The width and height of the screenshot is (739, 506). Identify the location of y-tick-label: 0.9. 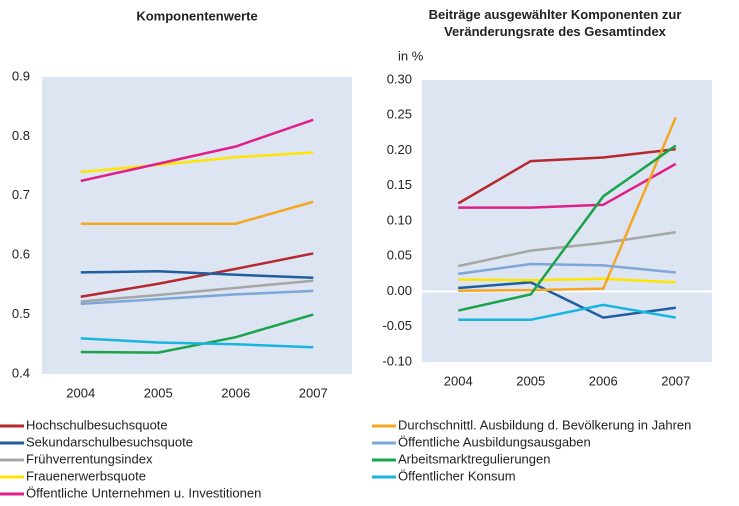
(21, 75).